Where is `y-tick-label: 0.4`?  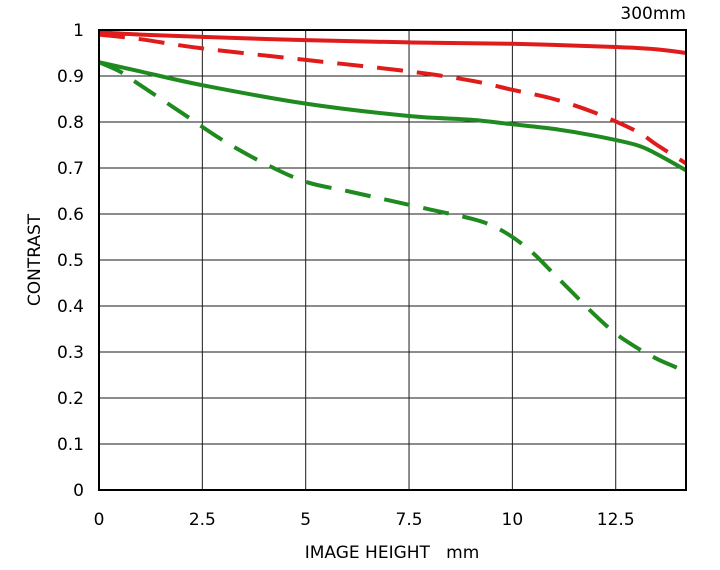
y-tick-label: 0.4 is located at coordinates (70, 307).